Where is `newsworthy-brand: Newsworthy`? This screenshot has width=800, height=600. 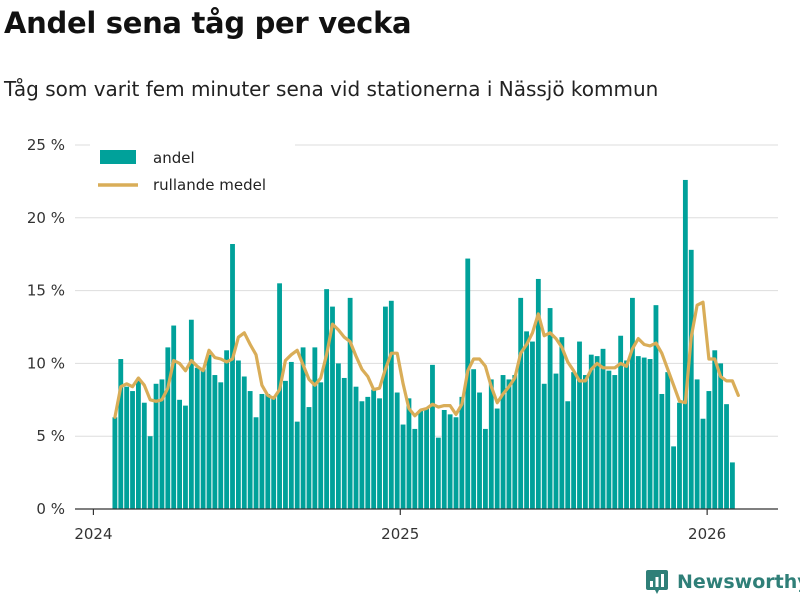
newsworthy-brand: Newsworthy is located at coordinates (722, 582).